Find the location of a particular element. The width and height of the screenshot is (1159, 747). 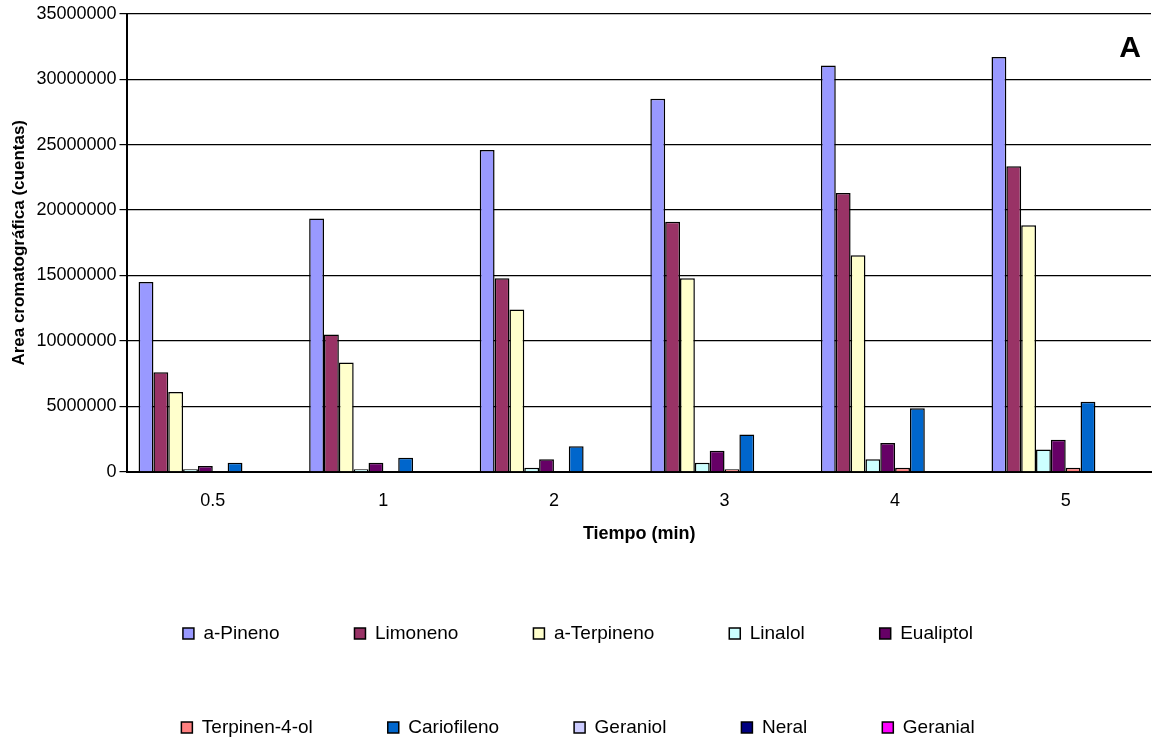

legend-label: Linalol is located at coordinates (777, 632).